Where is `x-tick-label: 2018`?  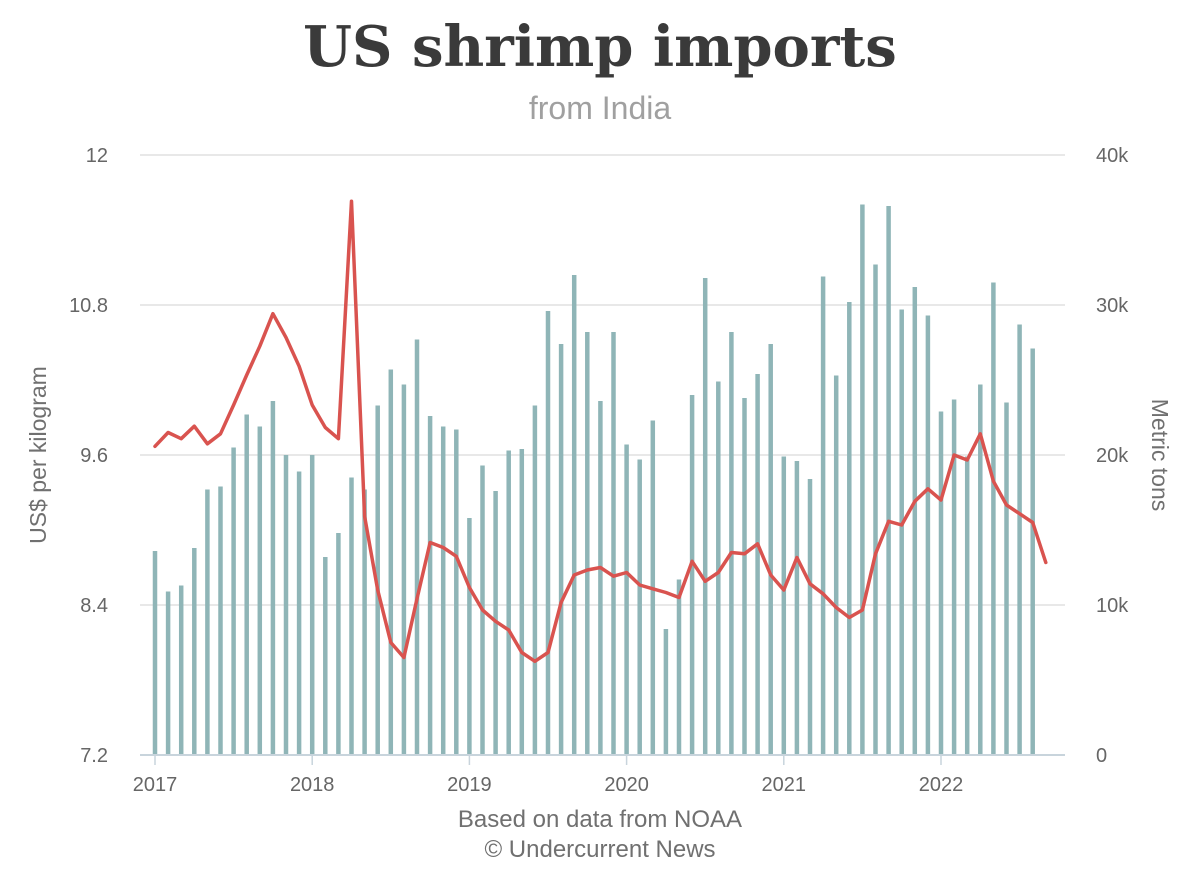
x-tick-label: 2018 is located at coordinates (312, 785).